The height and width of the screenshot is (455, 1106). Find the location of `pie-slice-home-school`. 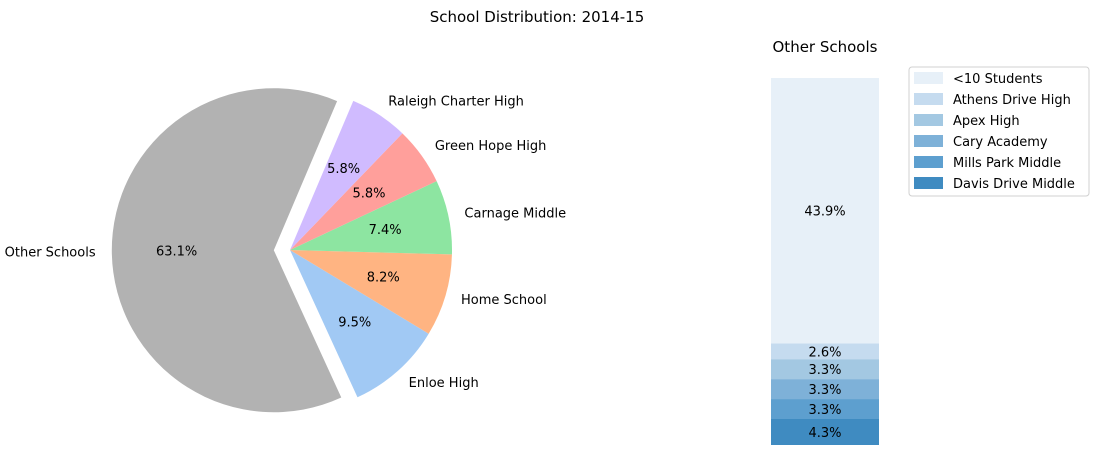

pie-slice-home-school is located at coordinates (371, 292).